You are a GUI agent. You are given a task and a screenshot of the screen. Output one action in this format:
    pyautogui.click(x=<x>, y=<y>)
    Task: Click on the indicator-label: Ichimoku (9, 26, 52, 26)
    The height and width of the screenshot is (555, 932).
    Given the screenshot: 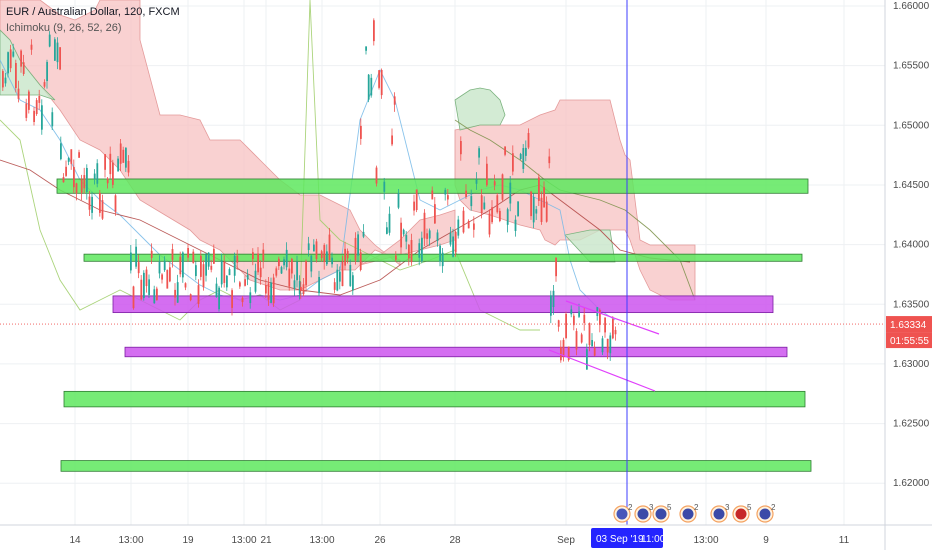 What is the action you would take?
    pyautogui.click(x=64, y=28)
    